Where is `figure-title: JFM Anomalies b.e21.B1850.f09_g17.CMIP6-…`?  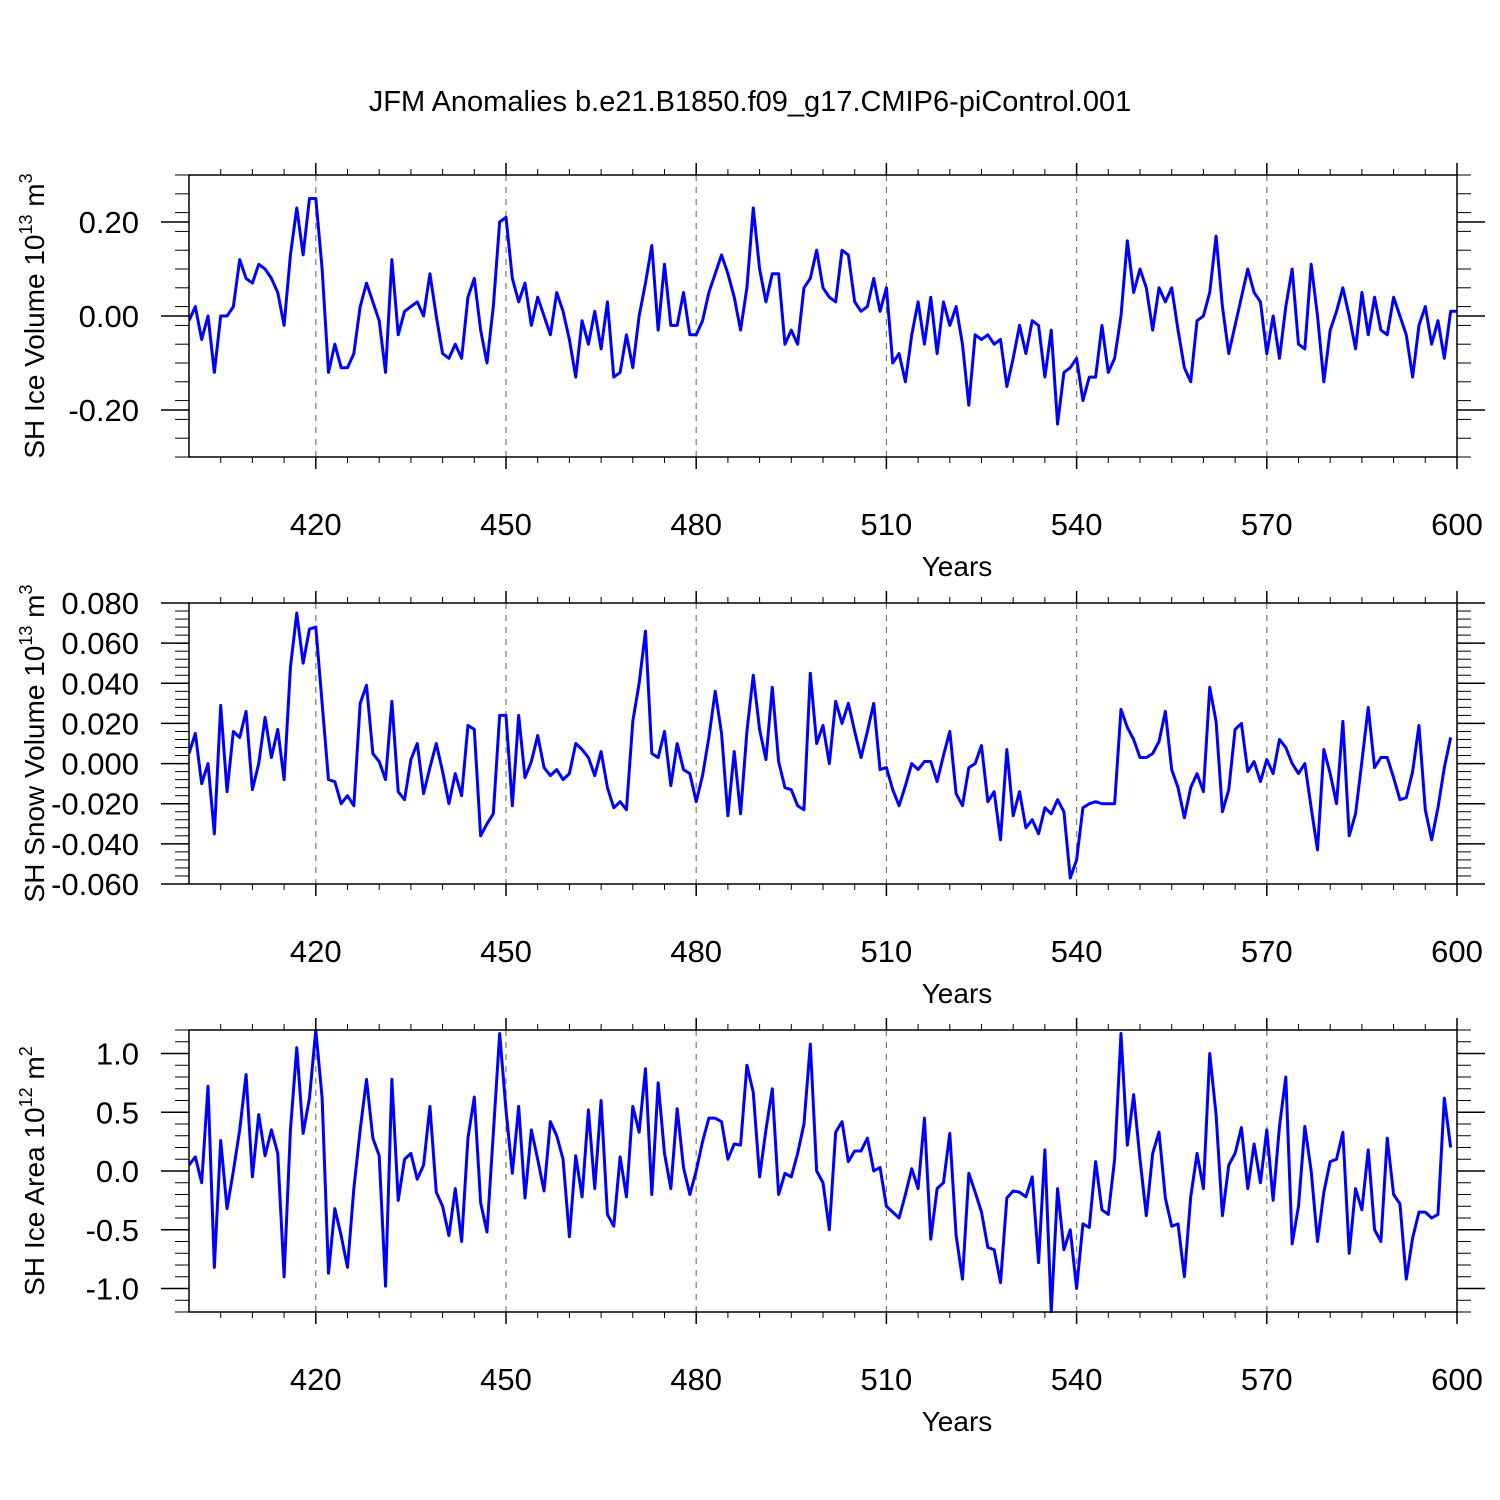 figure-title: JFM Anomalies b.e21.B1850.f09_g17.CMIP6-… is located at coordinates (750, 102).